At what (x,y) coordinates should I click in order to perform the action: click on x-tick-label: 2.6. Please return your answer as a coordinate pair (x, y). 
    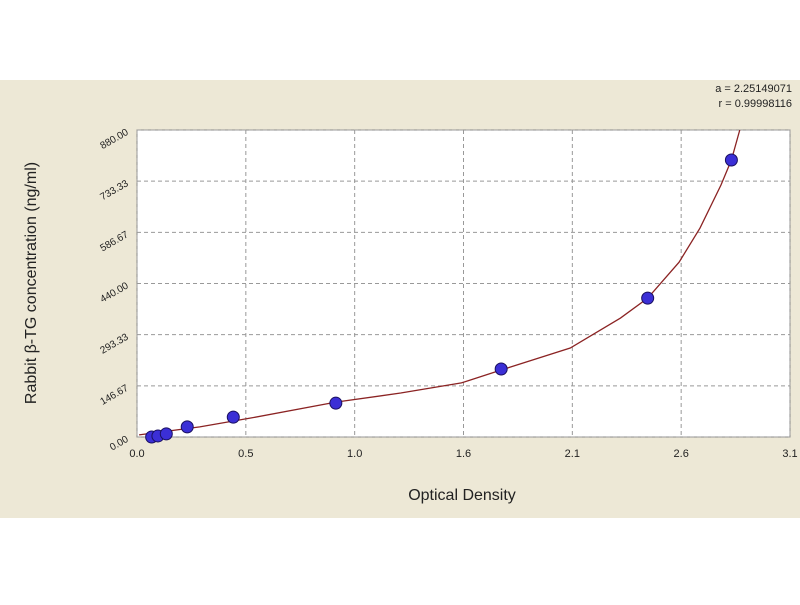
    Looking at the image, I should click on (681, 454).